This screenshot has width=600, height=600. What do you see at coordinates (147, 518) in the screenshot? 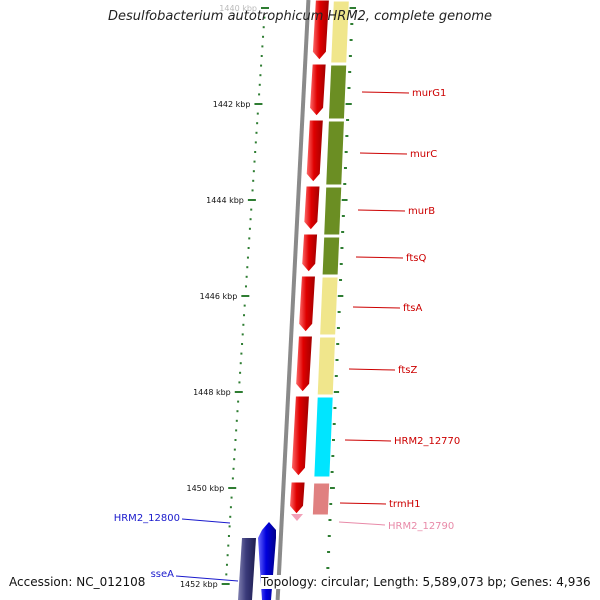
I see `gene-label-HRM2_12800: HRM2_12800` at bounding box center [147, 518].